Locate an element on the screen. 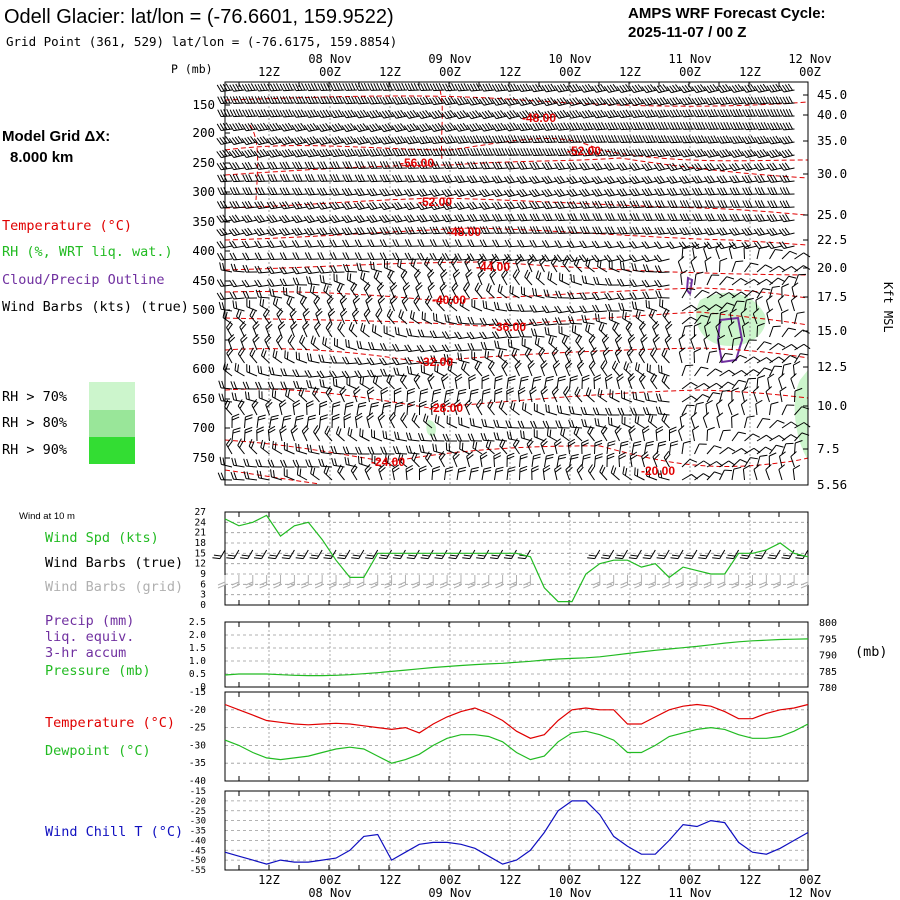 Image resolution: width=900 pixels, height=900 pixels. pressure-tick-label: 200 is located at coordinates (203, 132).